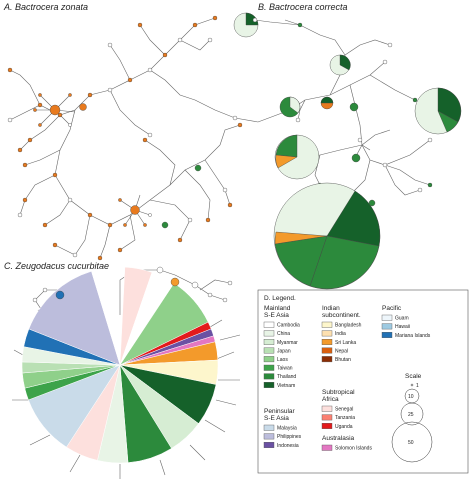 The height and width of the screenshot is (479, 474). Describe the element at coordinates (288, 326) in the screenshot. I see `legend-item-label: Cambodia` at that location.